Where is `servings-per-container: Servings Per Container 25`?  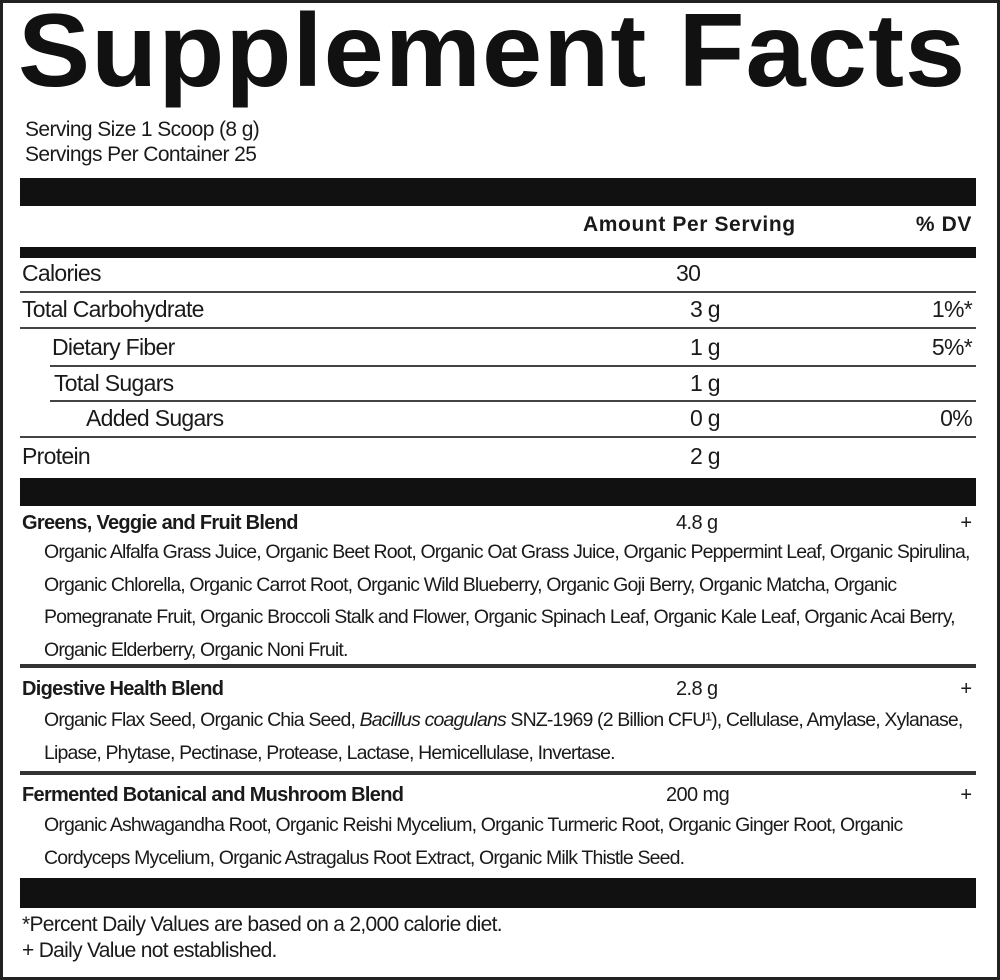
servings-per-container: Servings Per Container 25 is located at coordinates (141, 154).